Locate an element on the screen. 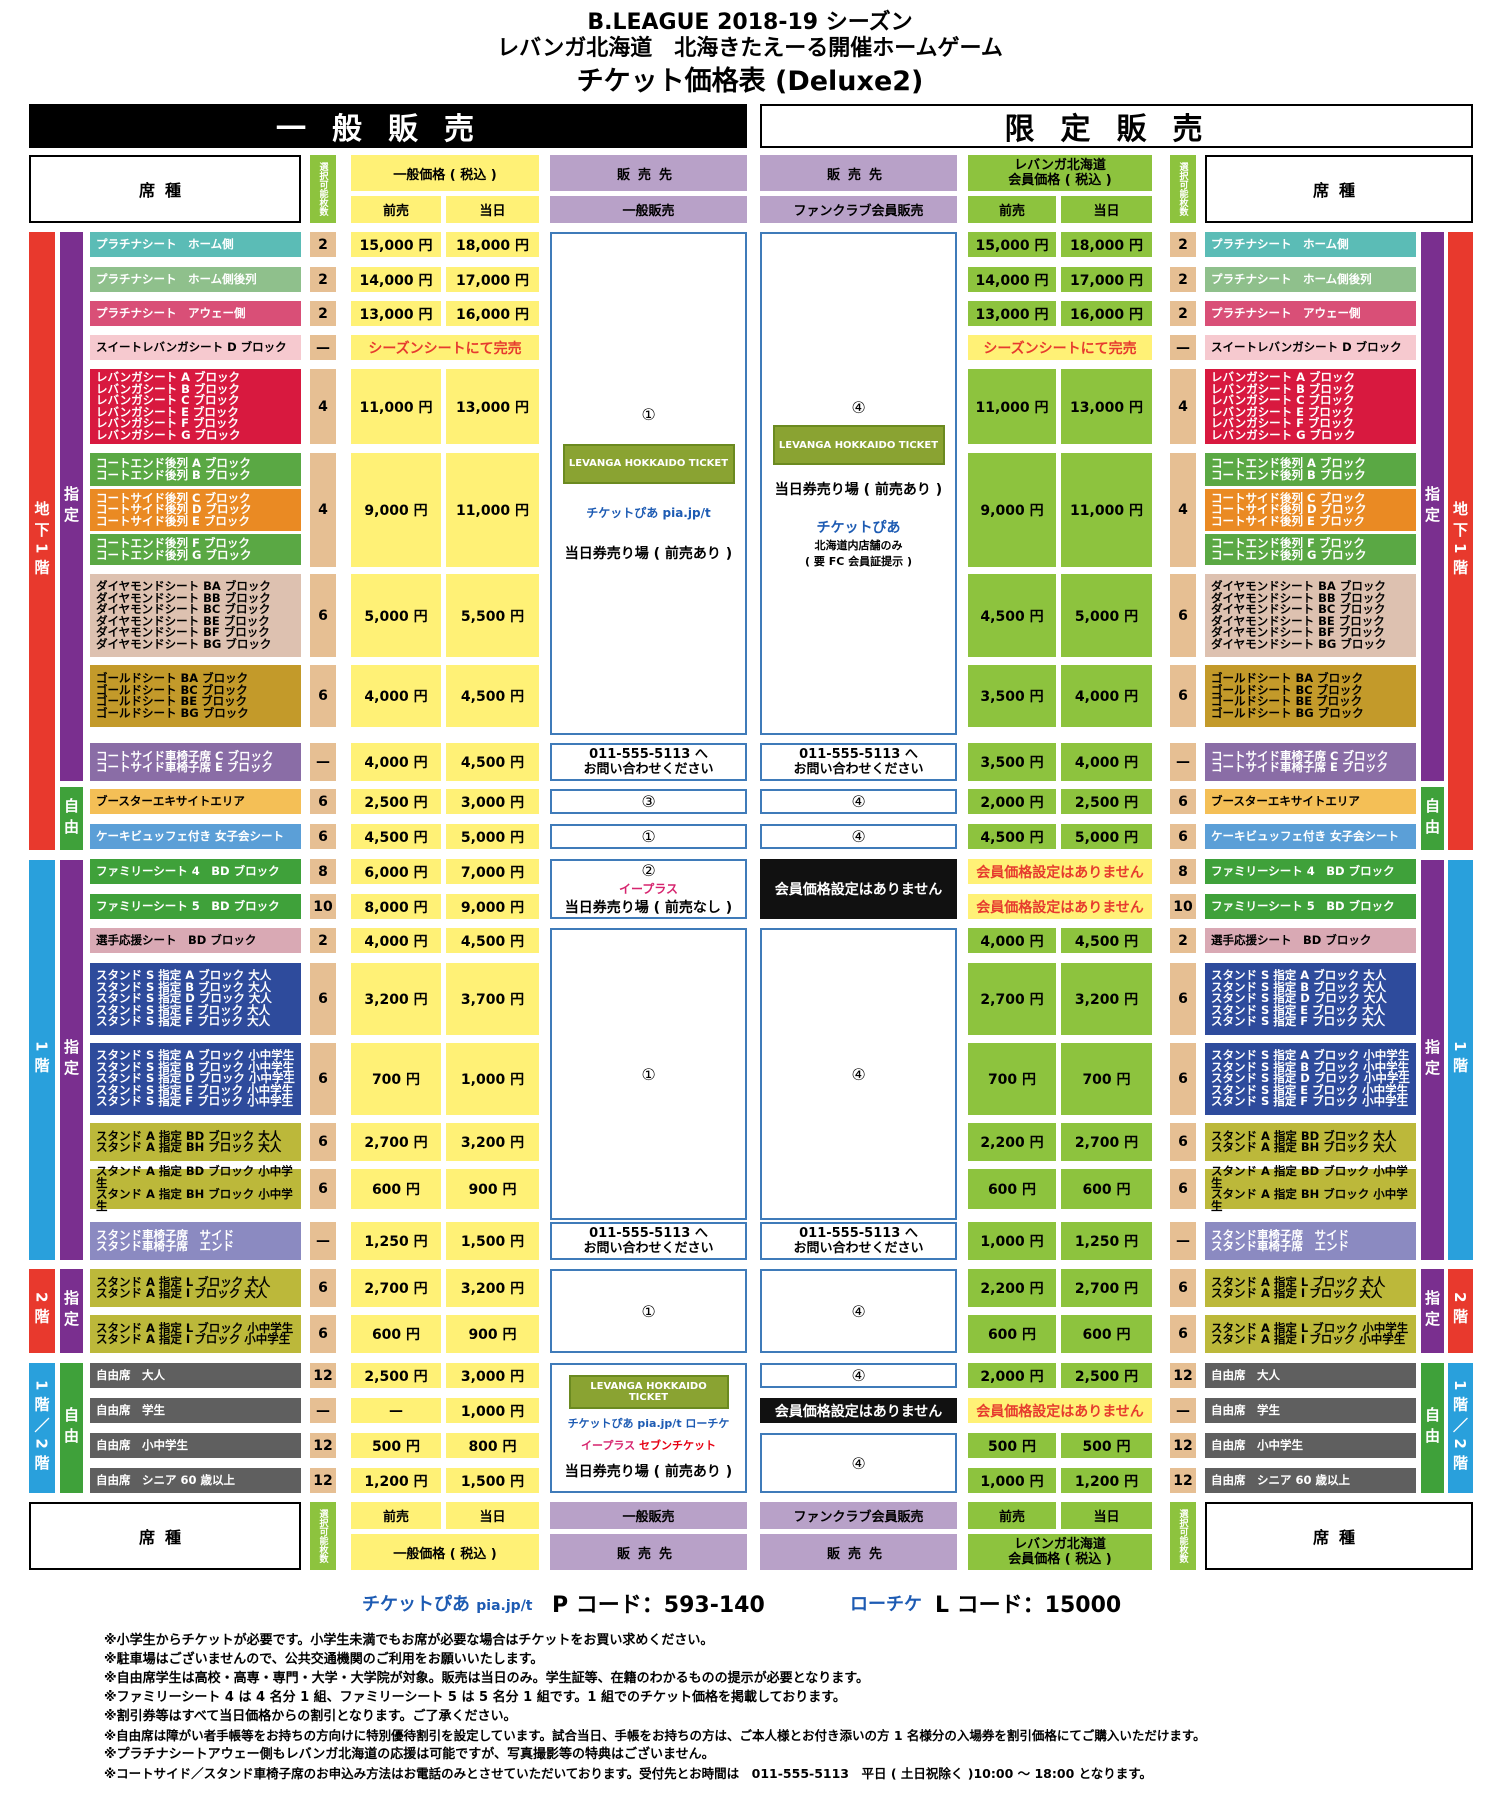 The image size is (1500, 1800). limited-inquiry-f1: 011-555-5113 へ お問い合わせください is located at coordinates (858, 1241).